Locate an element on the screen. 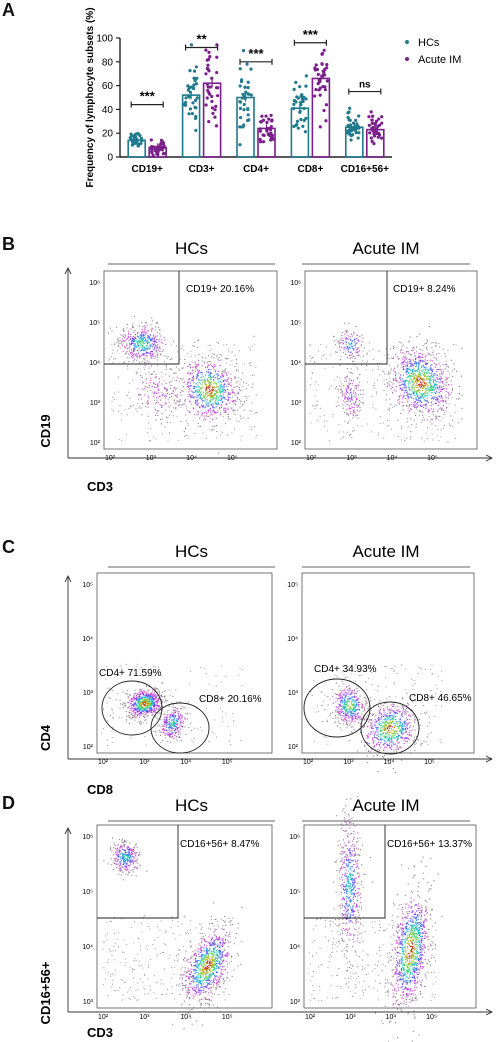 The image size is (500, 1042). y-axis-label: CD4 is located at coordinates (45, 737).